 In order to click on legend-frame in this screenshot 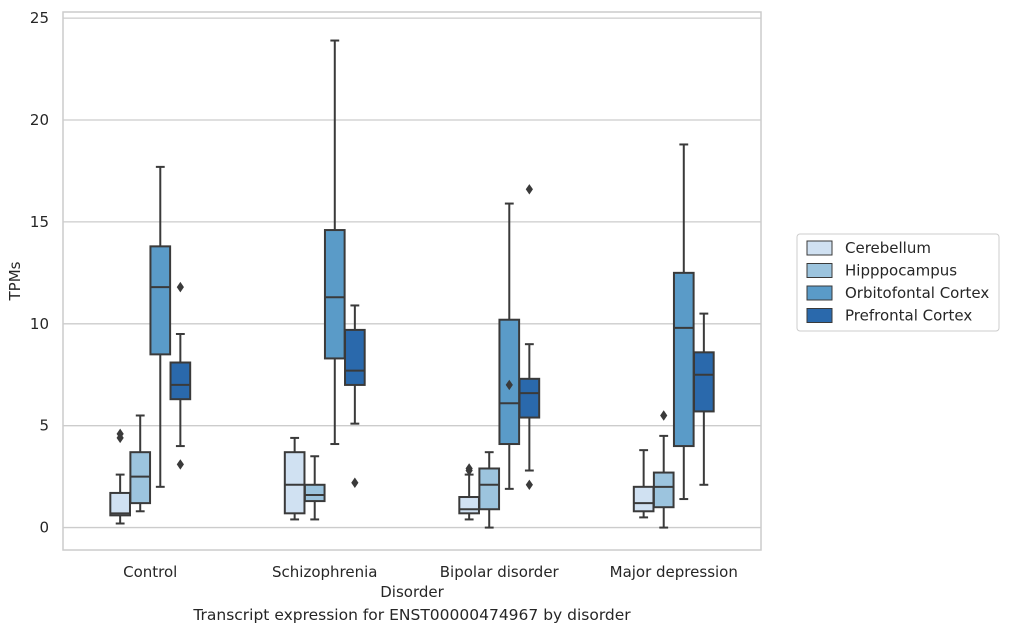, I will do `click(898, 282)`.